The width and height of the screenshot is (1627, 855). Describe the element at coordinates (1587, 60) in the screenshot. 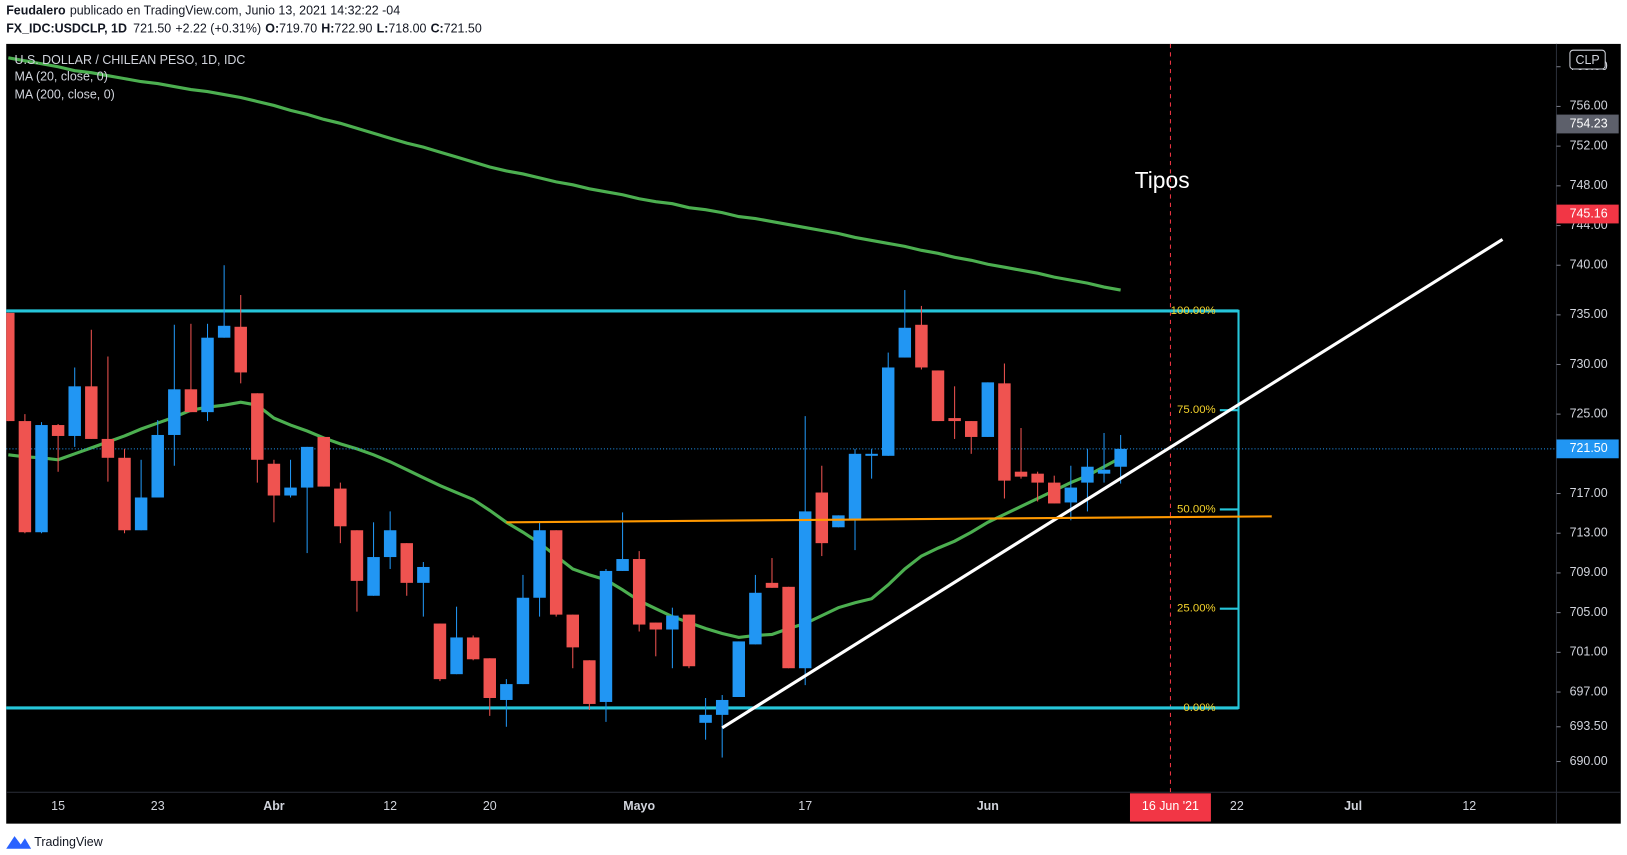

I see `currency-label: CLP` at that location.